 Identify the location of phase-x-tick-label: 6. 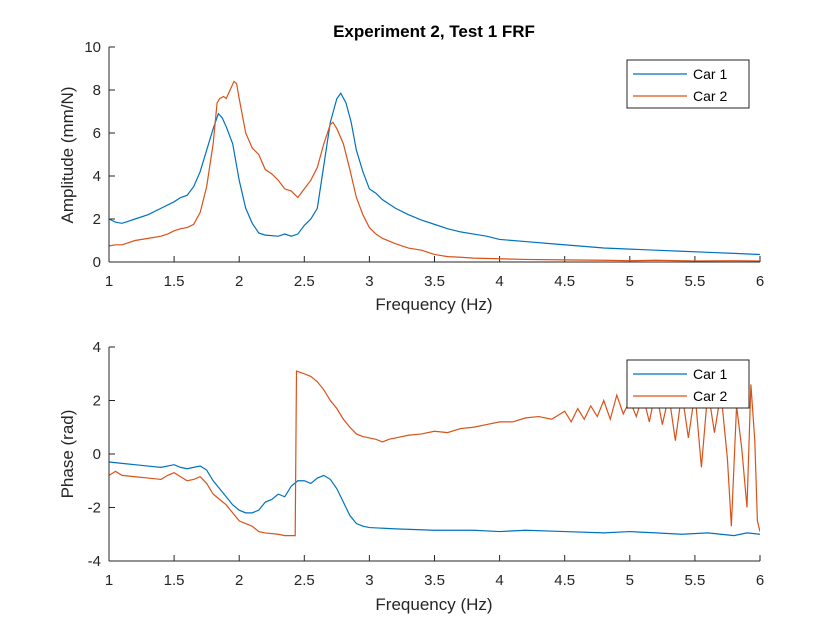
(760, 580).